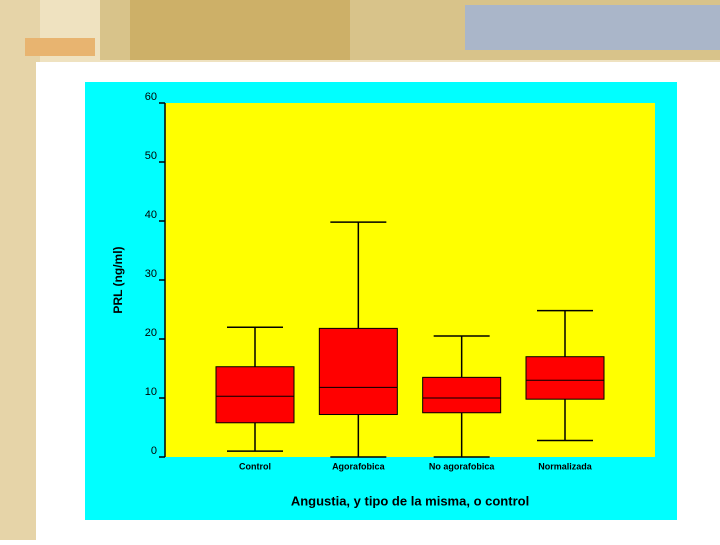  I want to click on y-tick-label: 20, so click(151, 333).